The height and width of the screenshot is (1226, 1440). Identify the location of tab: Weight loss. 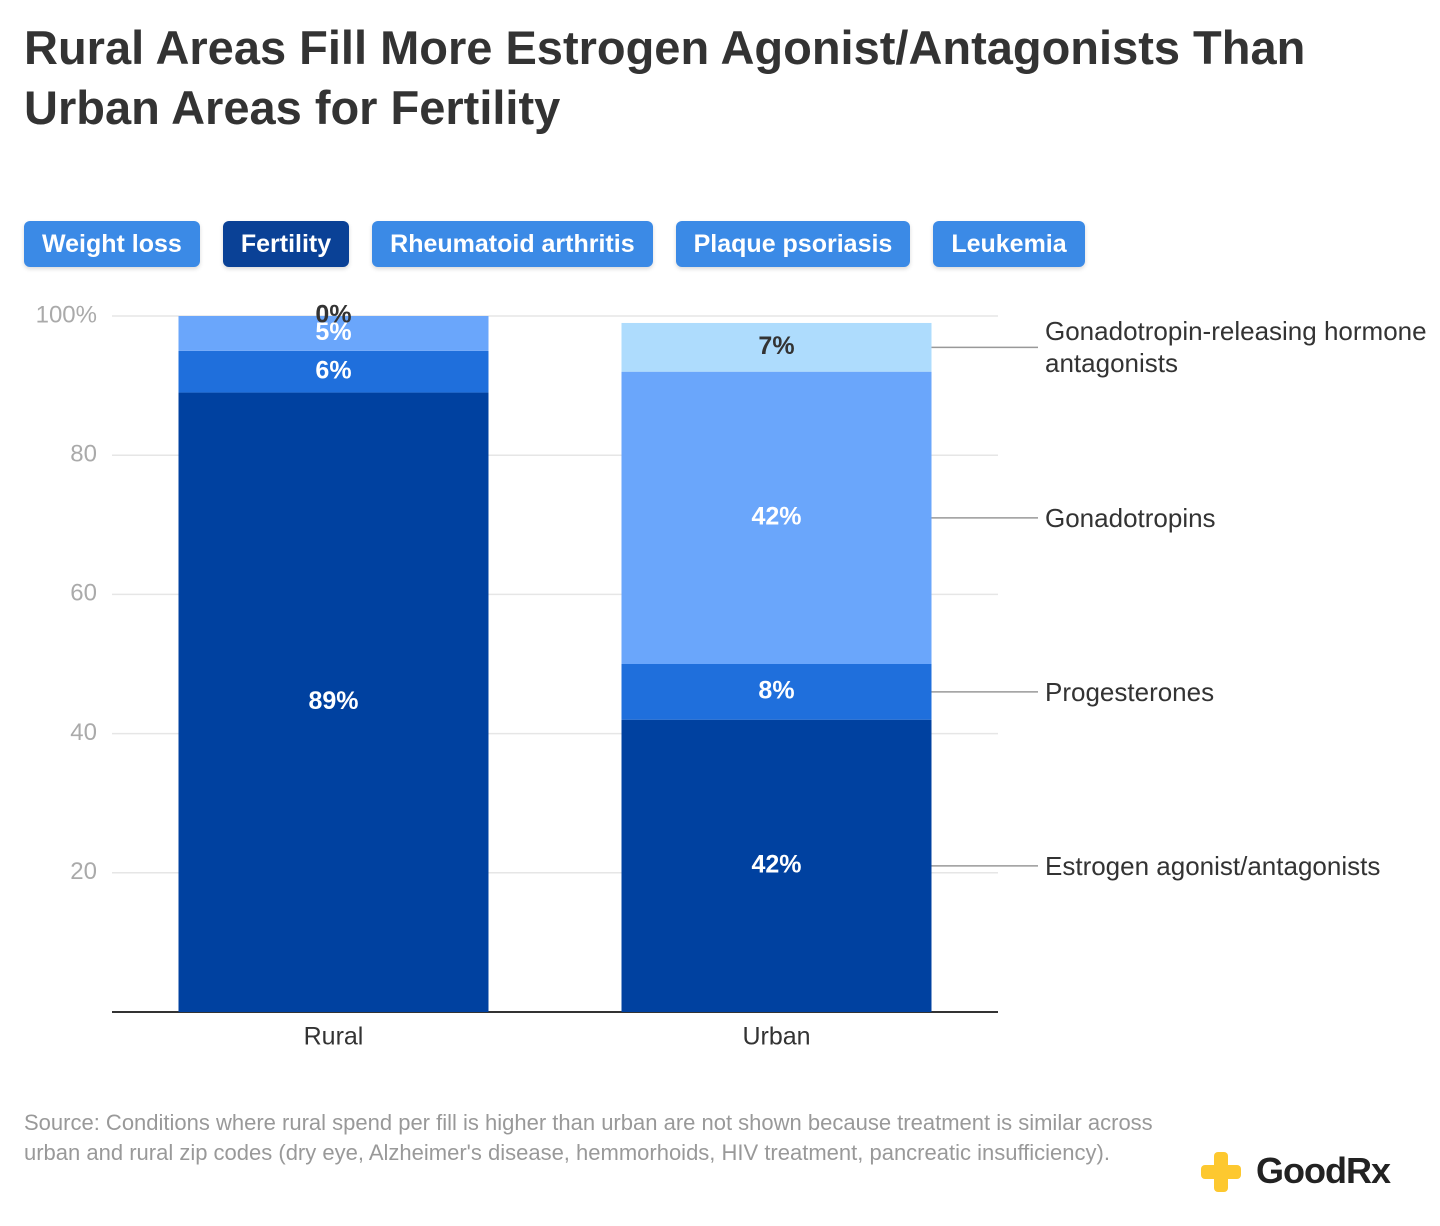
(112, 244).